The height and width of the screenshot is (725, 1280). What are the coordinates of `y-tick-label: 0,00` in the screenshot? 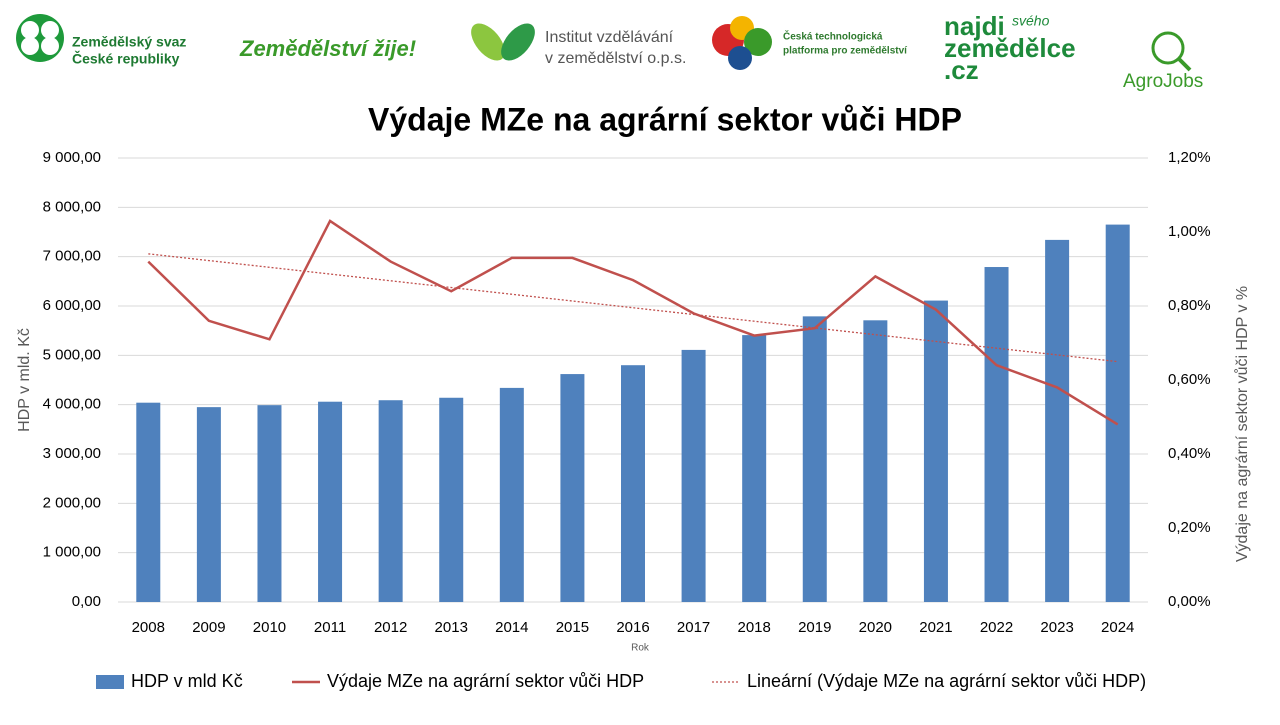 It's located at (86, 601).